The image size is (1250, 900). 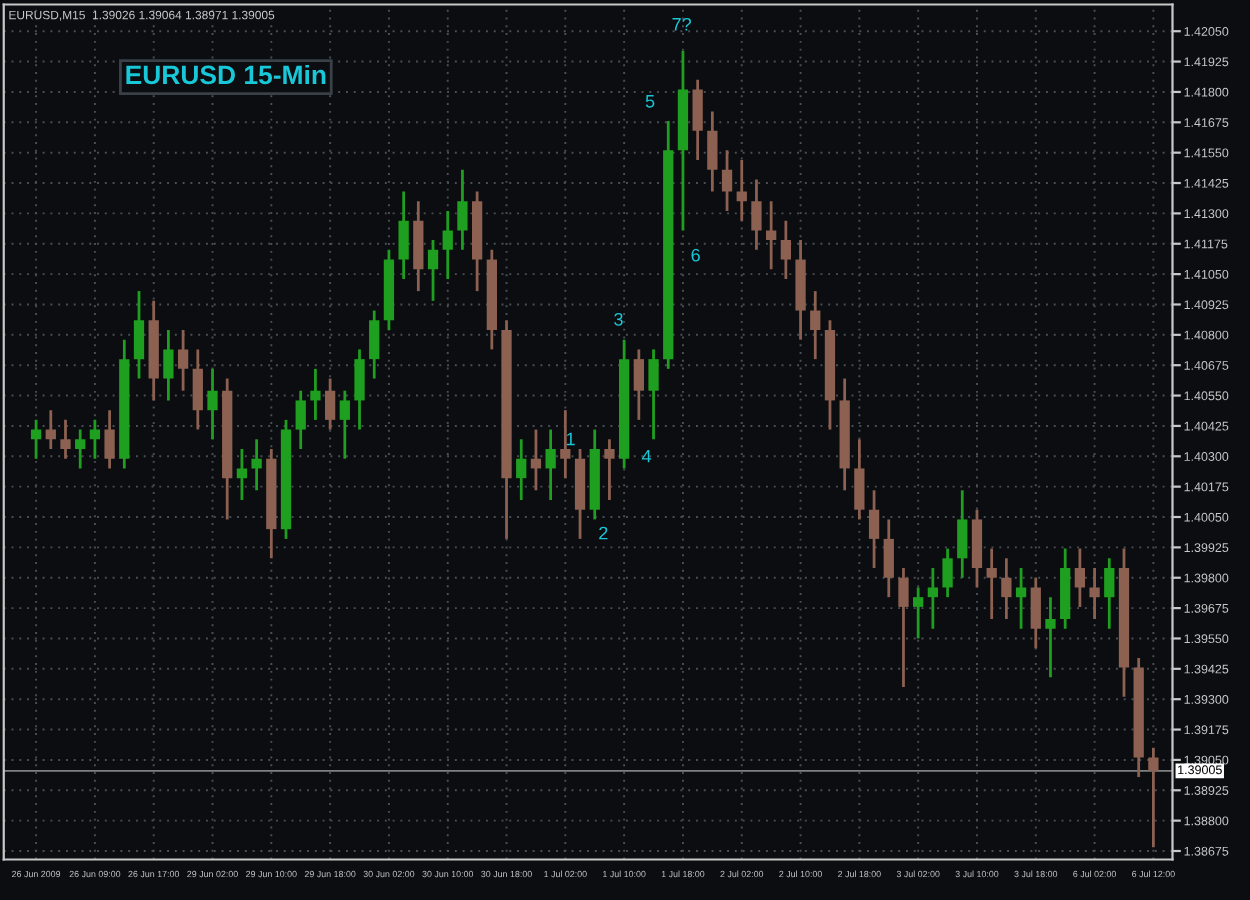 I want to click on text: EURUSD 15-Min, so click(x=226, y=74).